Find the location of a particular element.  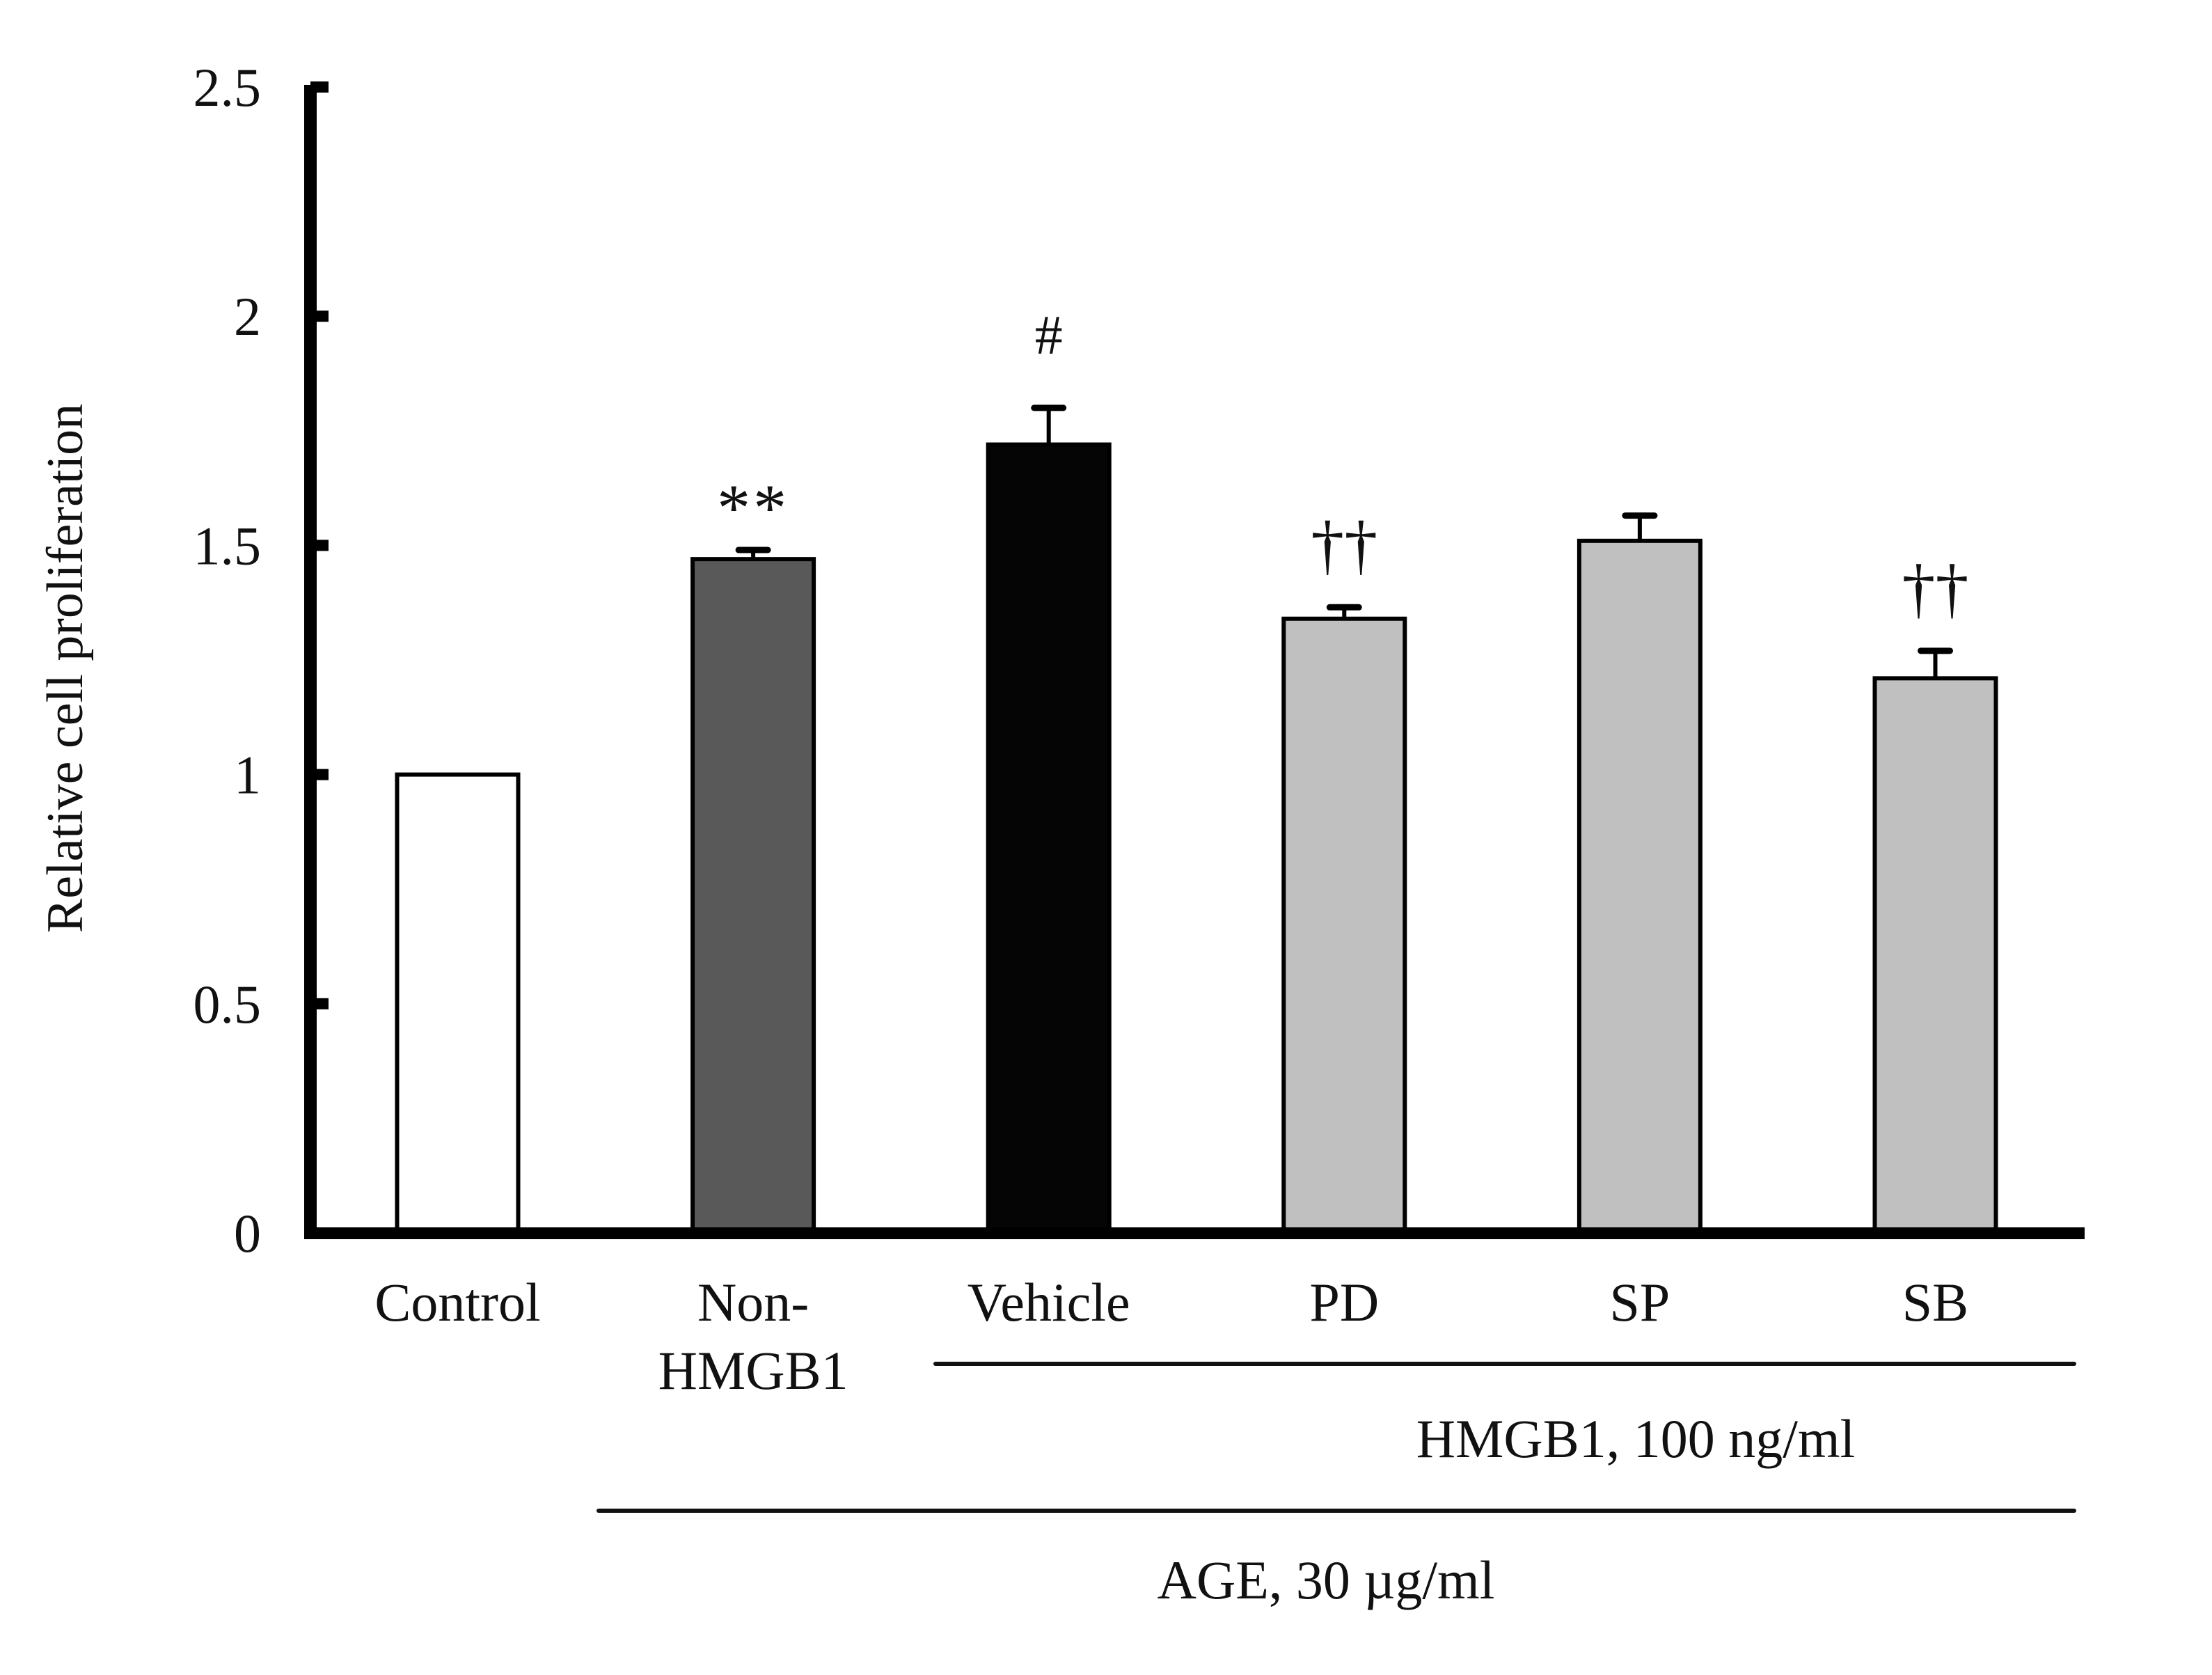

significance-marker: ** is located at coordinates (753, 508).